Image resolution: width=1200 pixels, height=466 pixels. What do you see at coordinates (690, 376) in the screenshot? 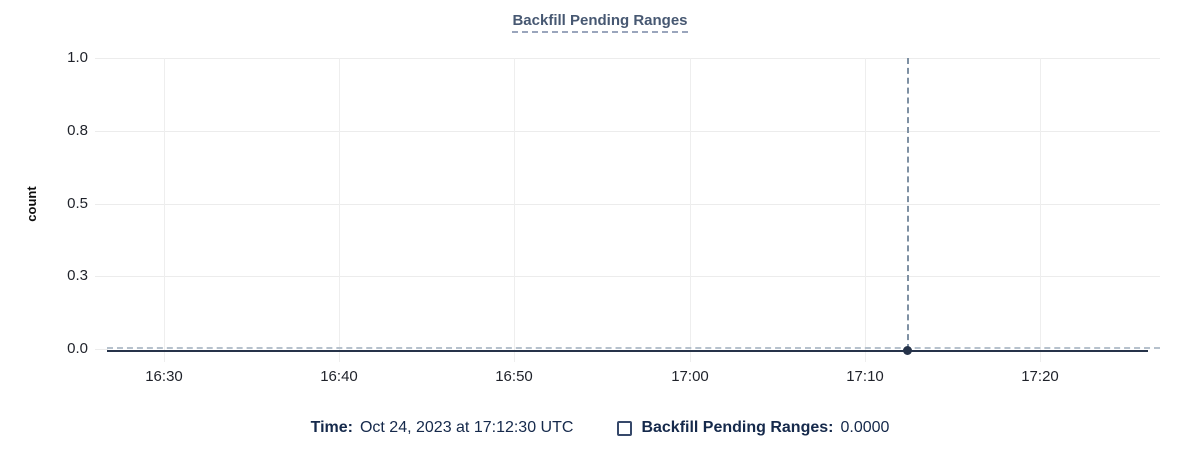
I see `x-tick-label: 17:00` at bounding box center [690, 376].